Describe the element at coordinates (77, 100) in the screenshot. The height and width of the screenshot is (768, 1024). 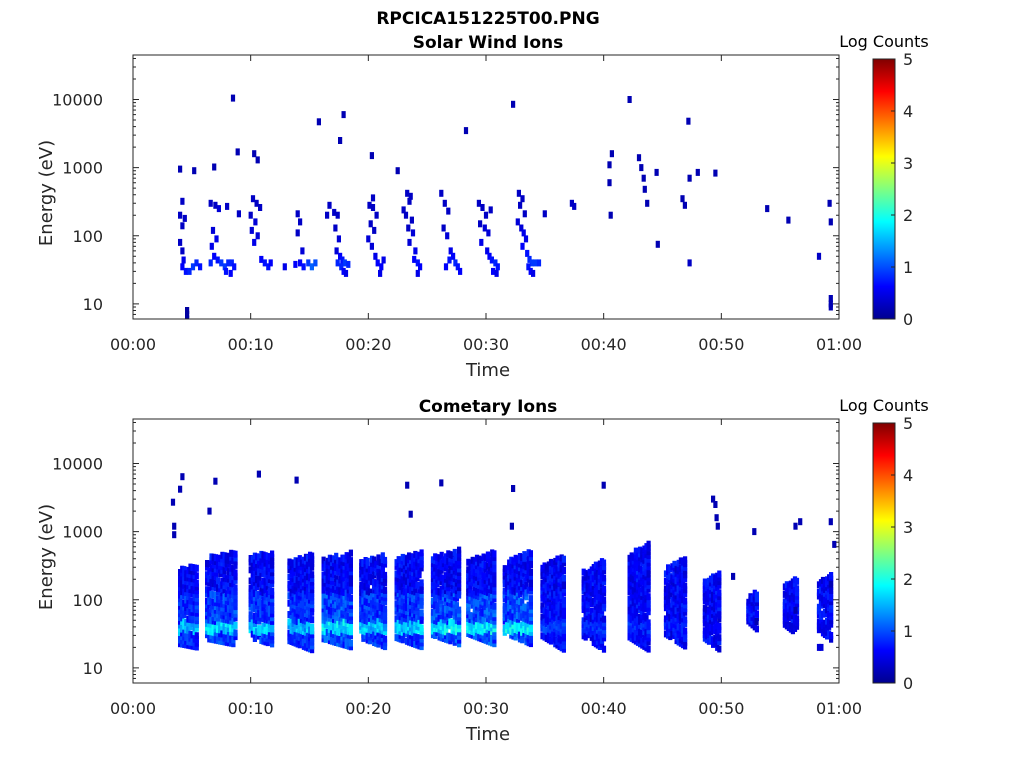
I see `y-tick-label: 10000` at that location.